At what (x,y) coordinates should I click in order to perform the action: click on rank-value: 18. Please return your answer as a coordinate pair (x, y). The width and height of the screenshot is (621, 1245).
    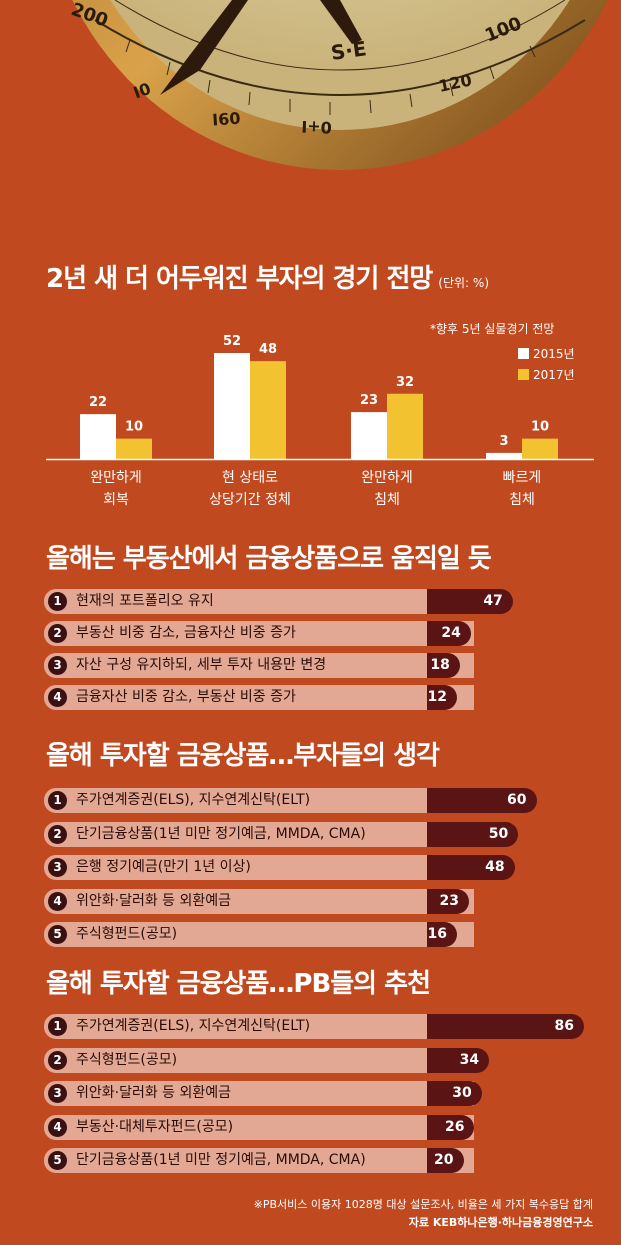
    Looking at the image, I should click on (440, 665).